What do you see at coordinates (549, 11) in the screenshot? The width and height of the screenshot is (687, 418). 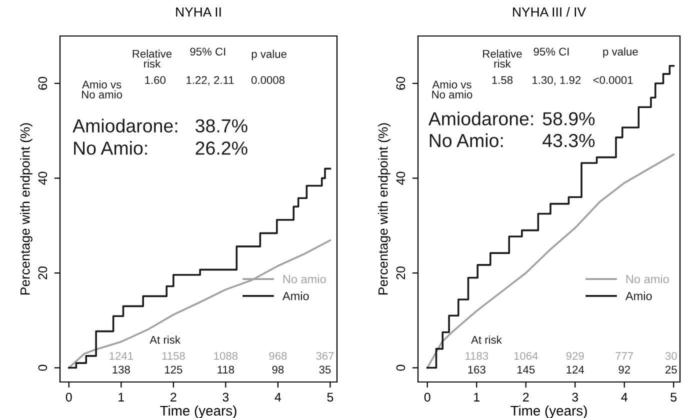 I see `chart-title: NYHA III / IV` at bounding box center [549, 11].